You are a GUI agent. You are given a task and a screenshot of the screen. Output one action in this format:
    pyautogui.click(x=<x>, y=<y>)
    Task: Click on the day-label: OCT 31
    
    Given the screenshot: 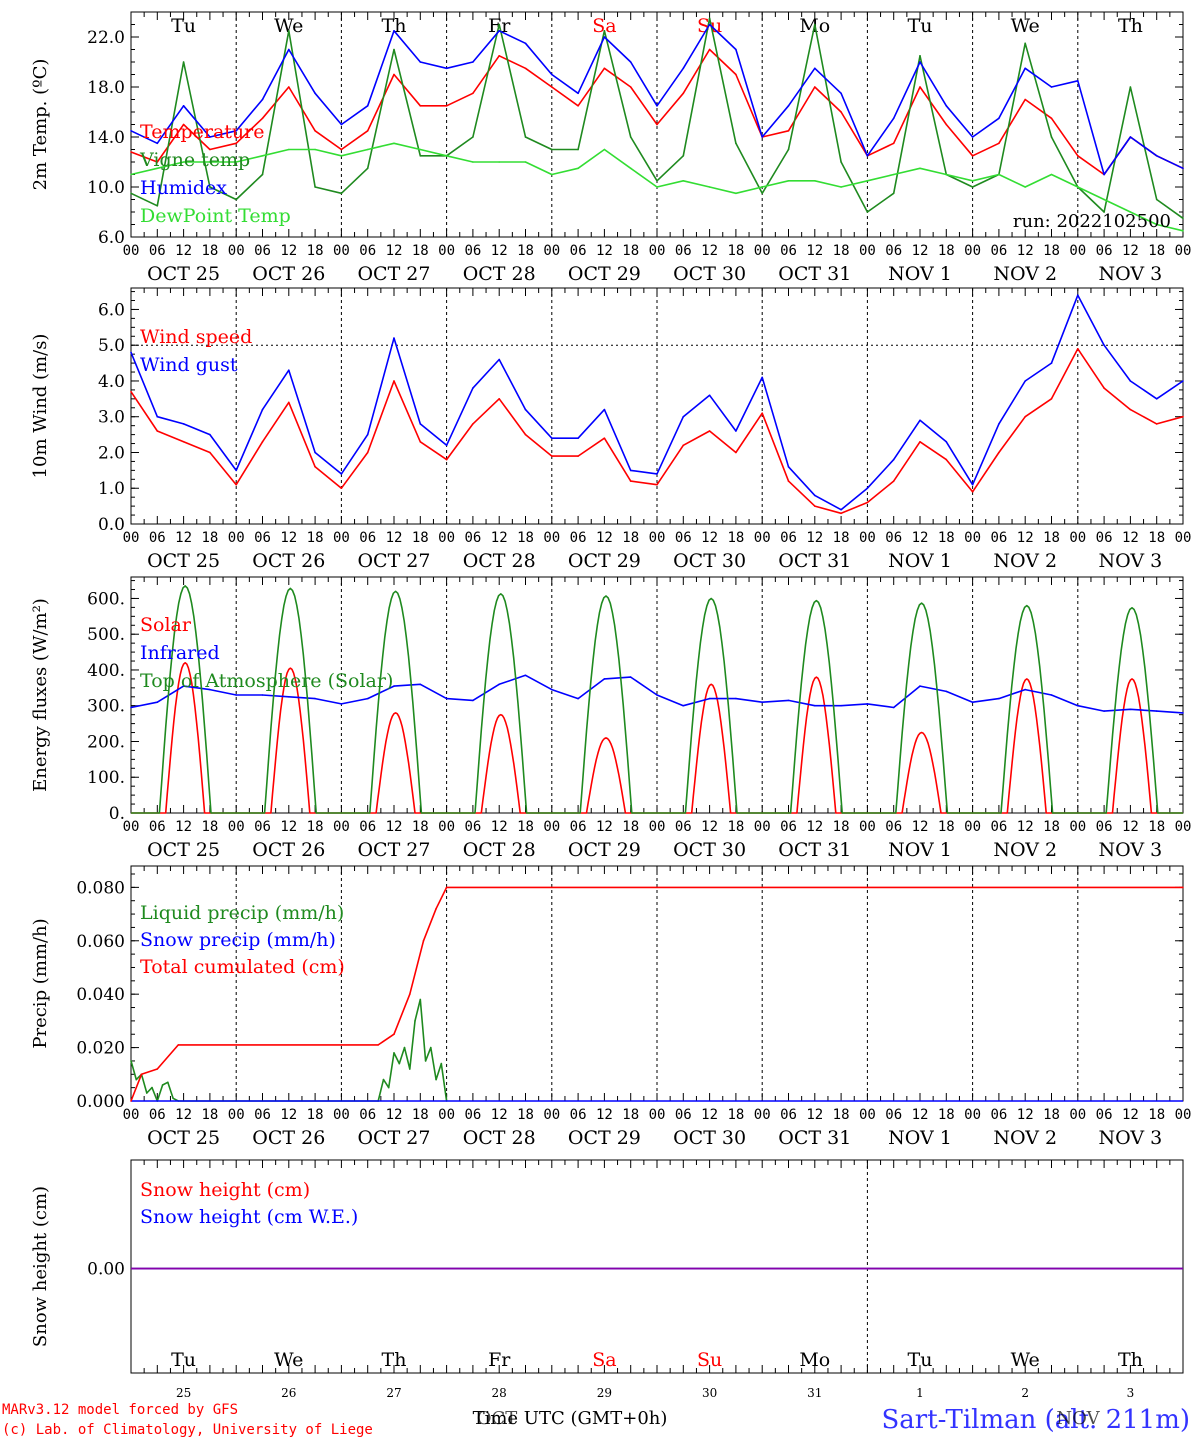 What is the action you would take?
    pyautogui.click(x=814, y=274)
    